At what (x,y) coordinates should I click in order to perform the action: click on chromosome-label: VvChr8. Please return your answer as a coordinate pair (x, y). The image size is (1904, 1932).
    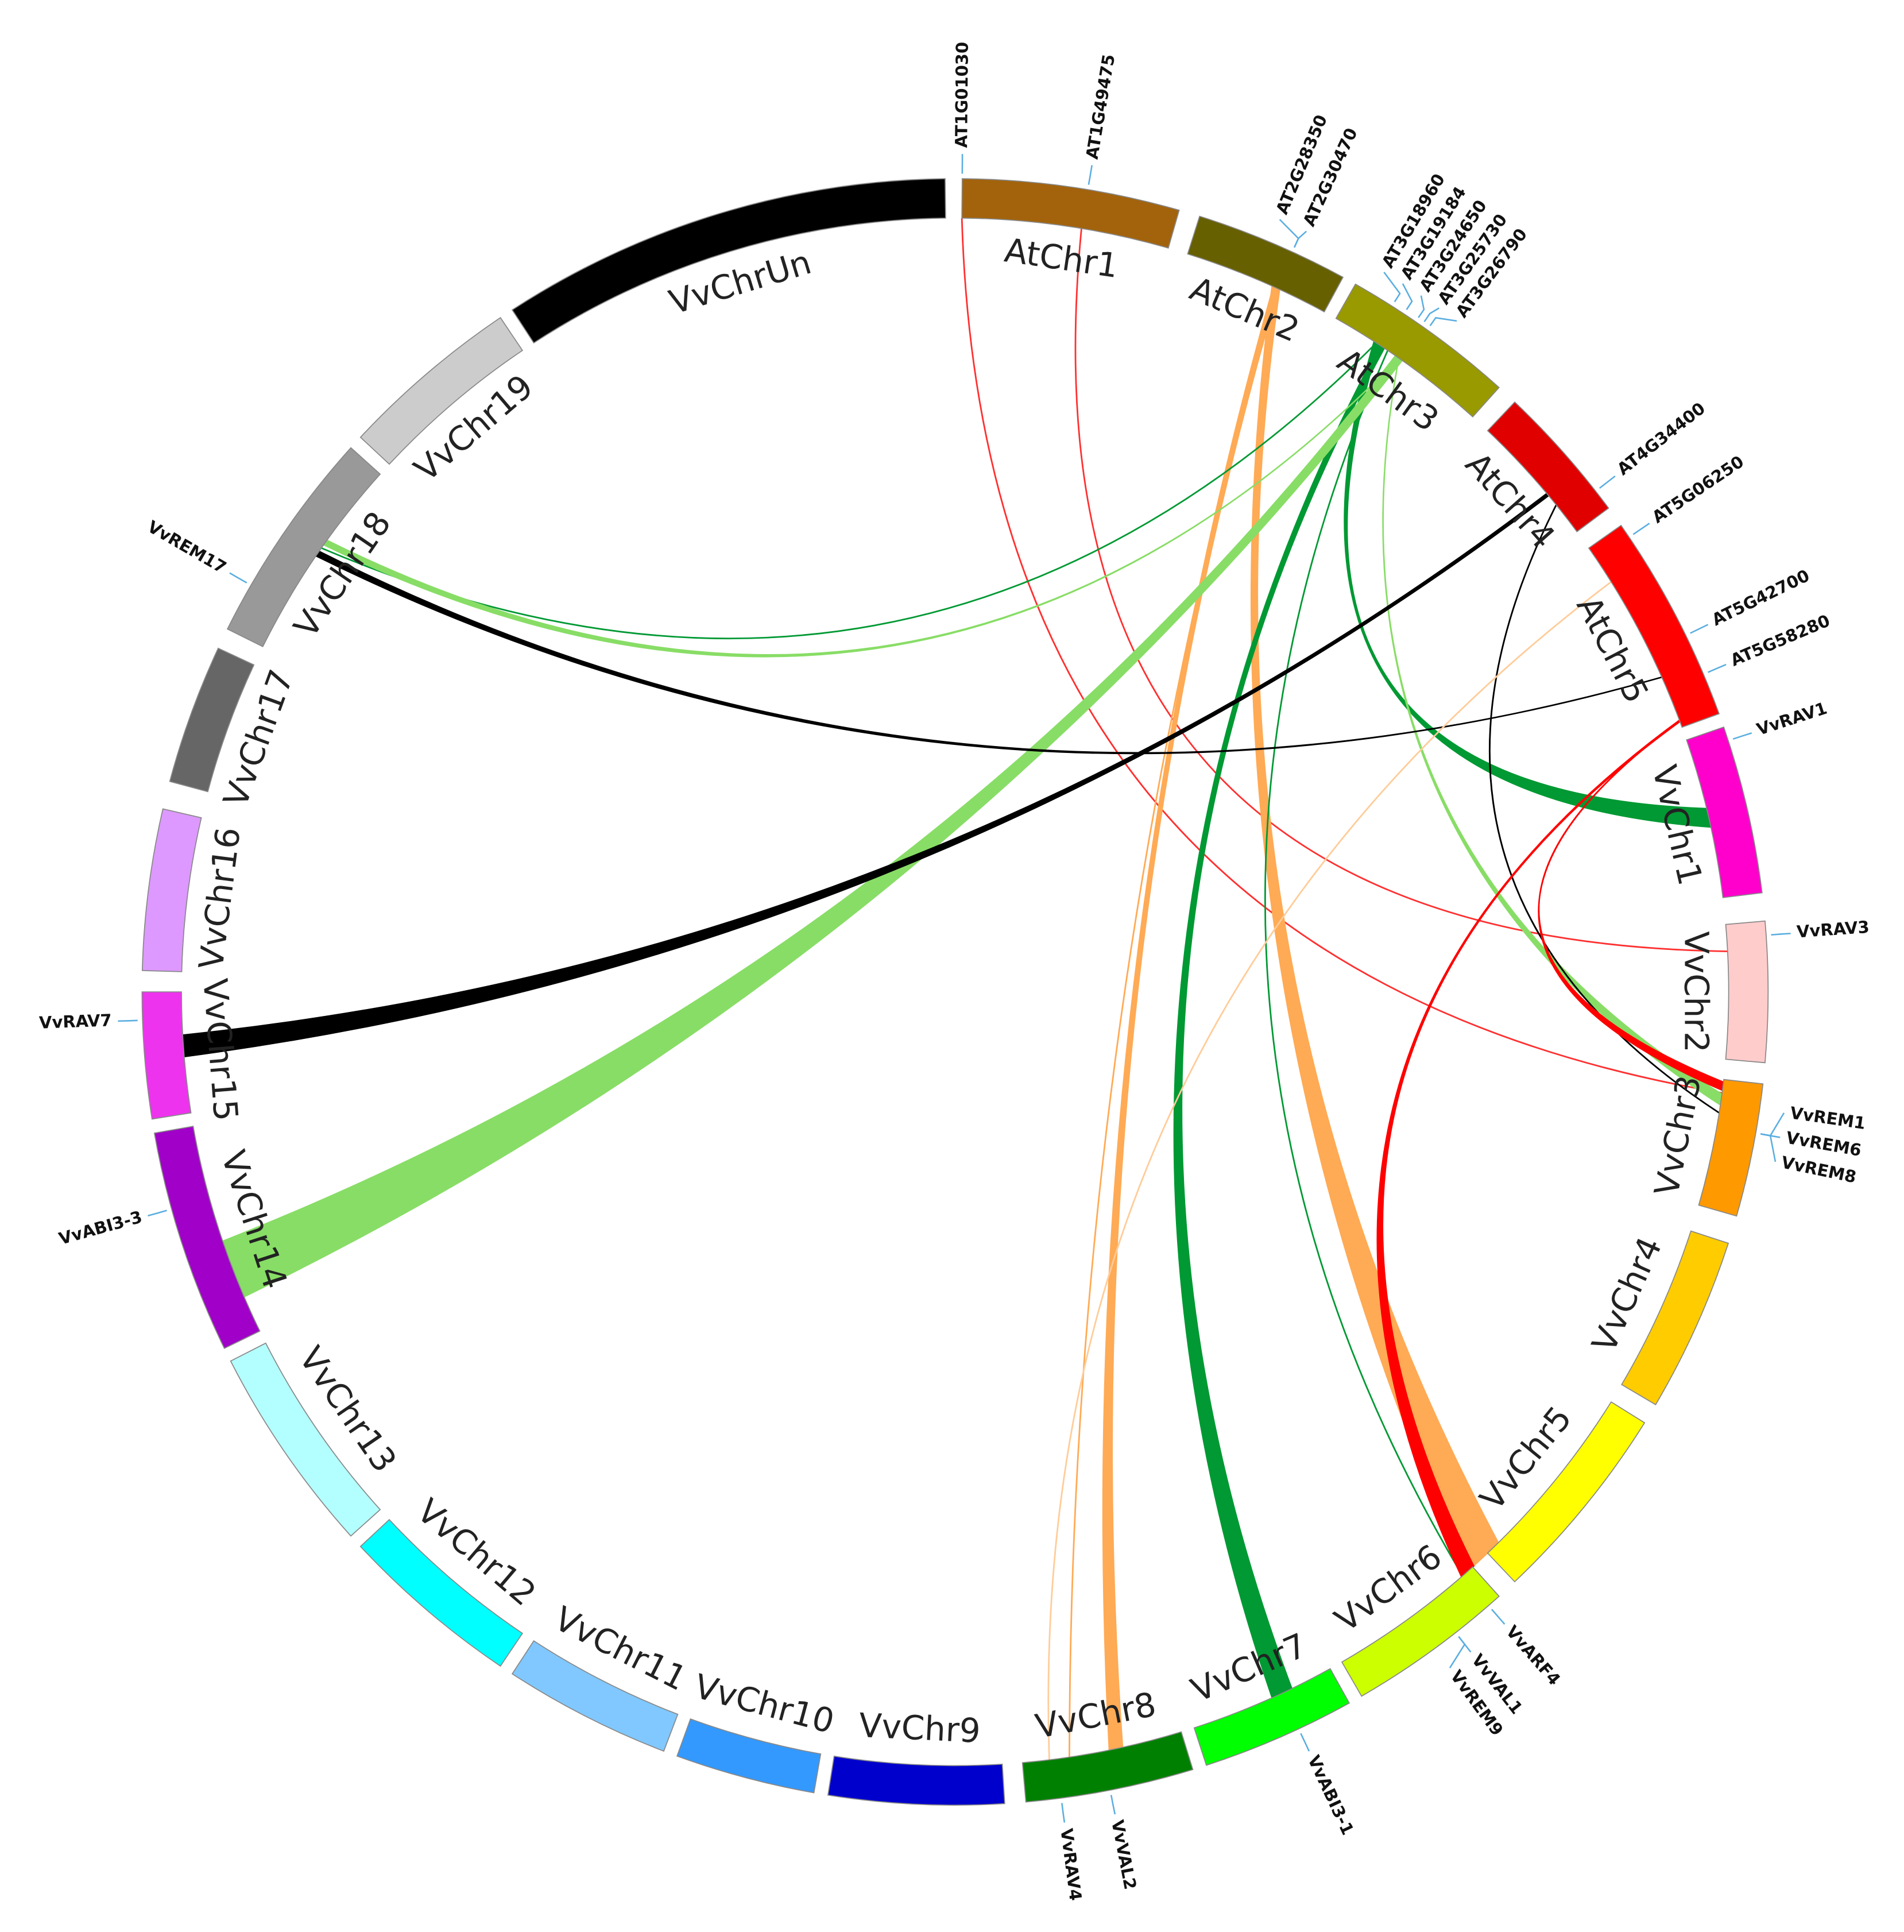
    Looking at the image, I should click on (1095, 1715).